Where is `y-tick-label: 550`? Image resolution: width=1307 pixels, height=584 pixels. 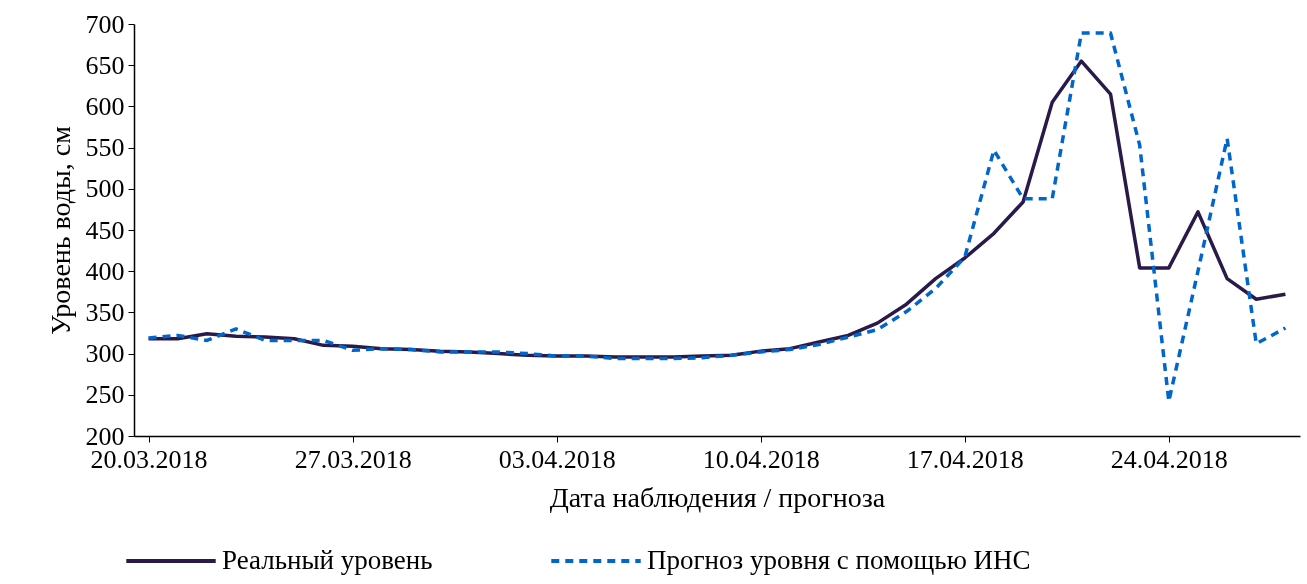
y-tick-label: 550 is located at coordinates (105, 148).